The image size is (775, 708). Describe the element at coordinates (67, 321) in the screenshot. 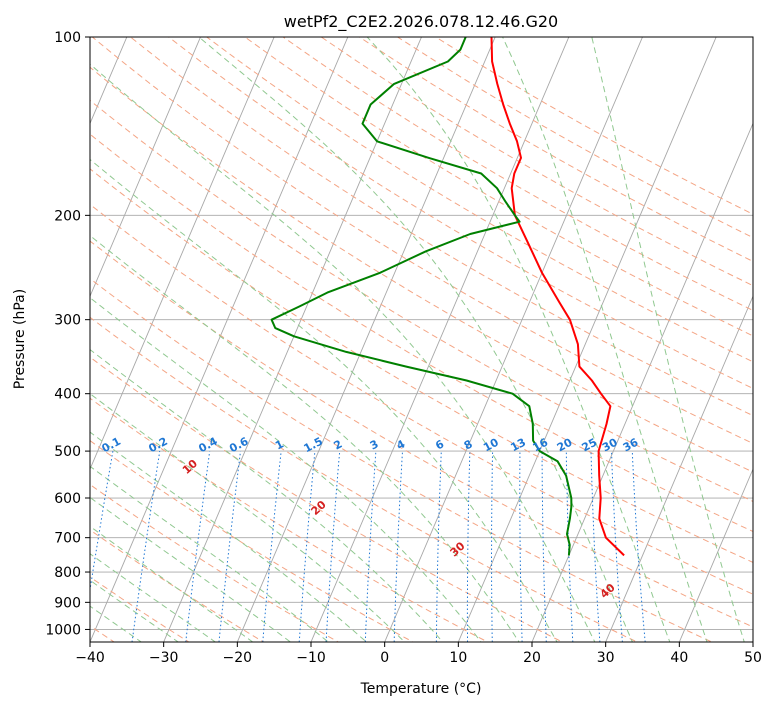

I see `y-tick-label: 300` at that location.